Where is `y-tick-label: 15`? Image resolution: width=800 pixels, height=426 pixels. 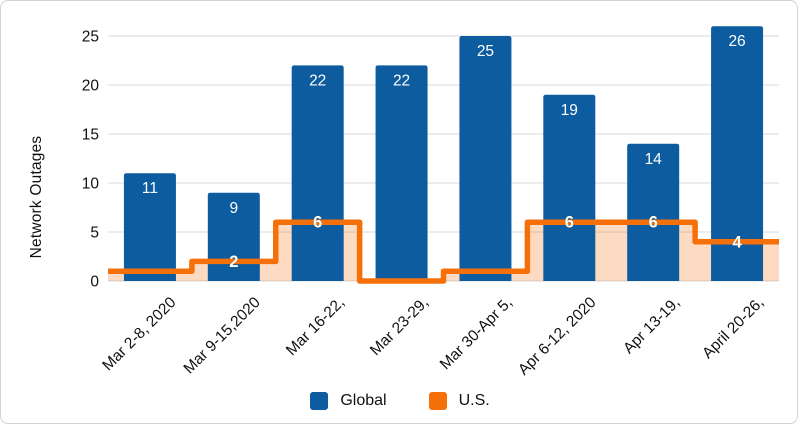
y-tick-label: 15 is located at coordinates (90, 135).